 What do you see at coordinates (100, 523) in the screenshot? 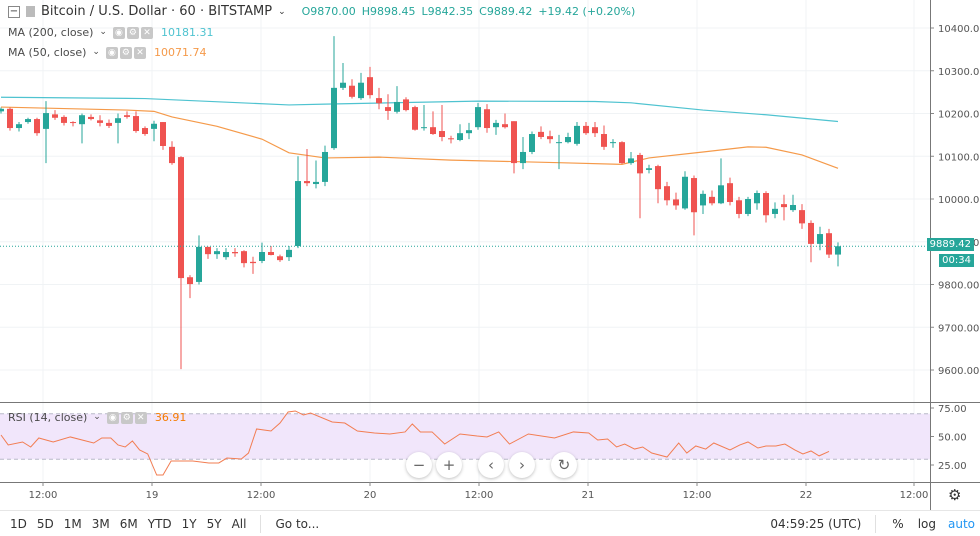
I see `range-3m: 3M` at bounding box center [100, 523].